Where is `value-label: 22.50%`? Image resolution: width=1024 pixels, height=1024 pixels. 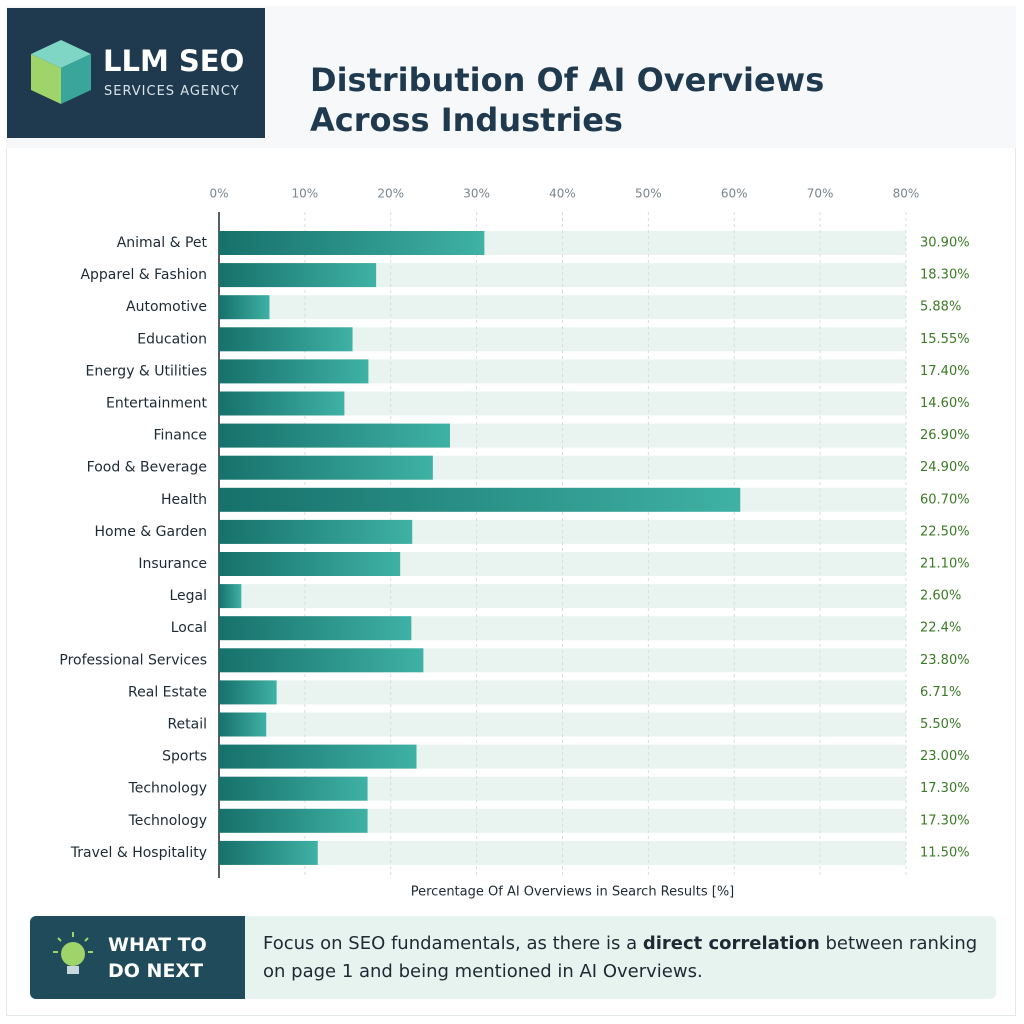
value-label: 22.50% is located at coordinates (945, 531).